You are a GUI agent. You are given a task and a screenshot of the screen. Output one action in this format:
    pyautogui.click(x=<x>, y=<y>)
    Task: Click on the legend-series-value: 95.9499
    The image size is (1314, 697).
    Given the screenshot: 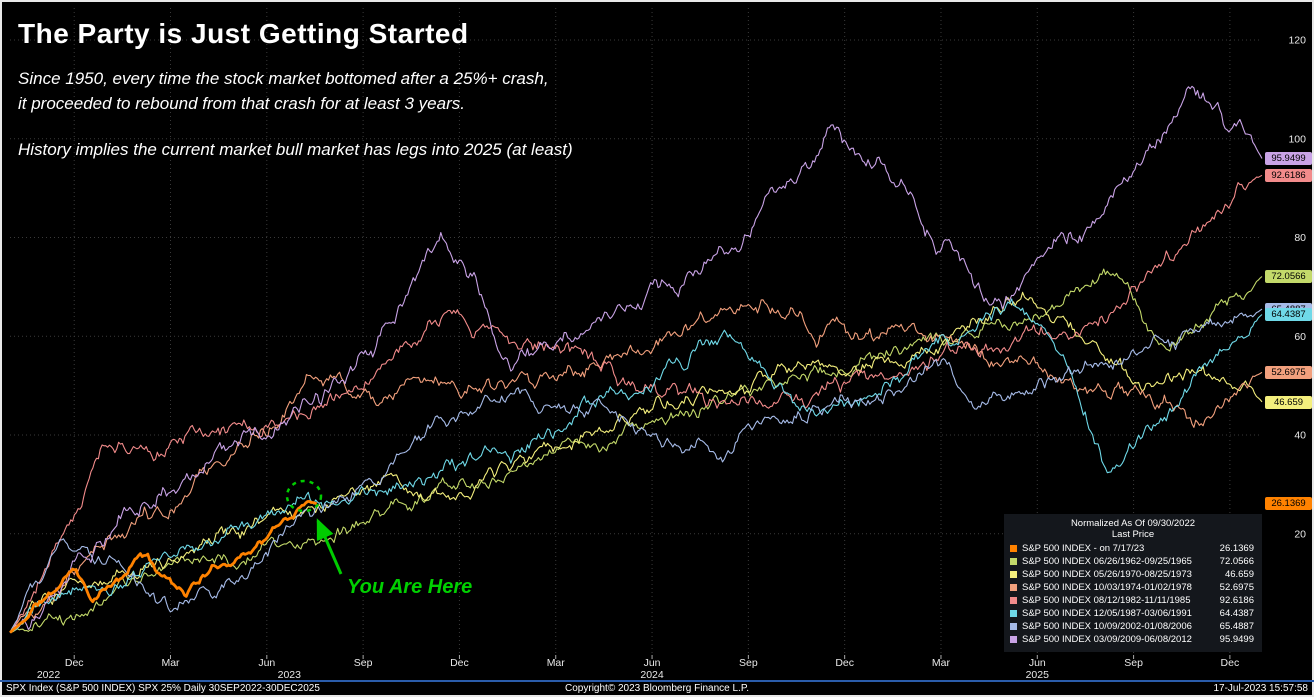 What is the action you would take?
    pyautogui.click(x=1236, y=639)
    